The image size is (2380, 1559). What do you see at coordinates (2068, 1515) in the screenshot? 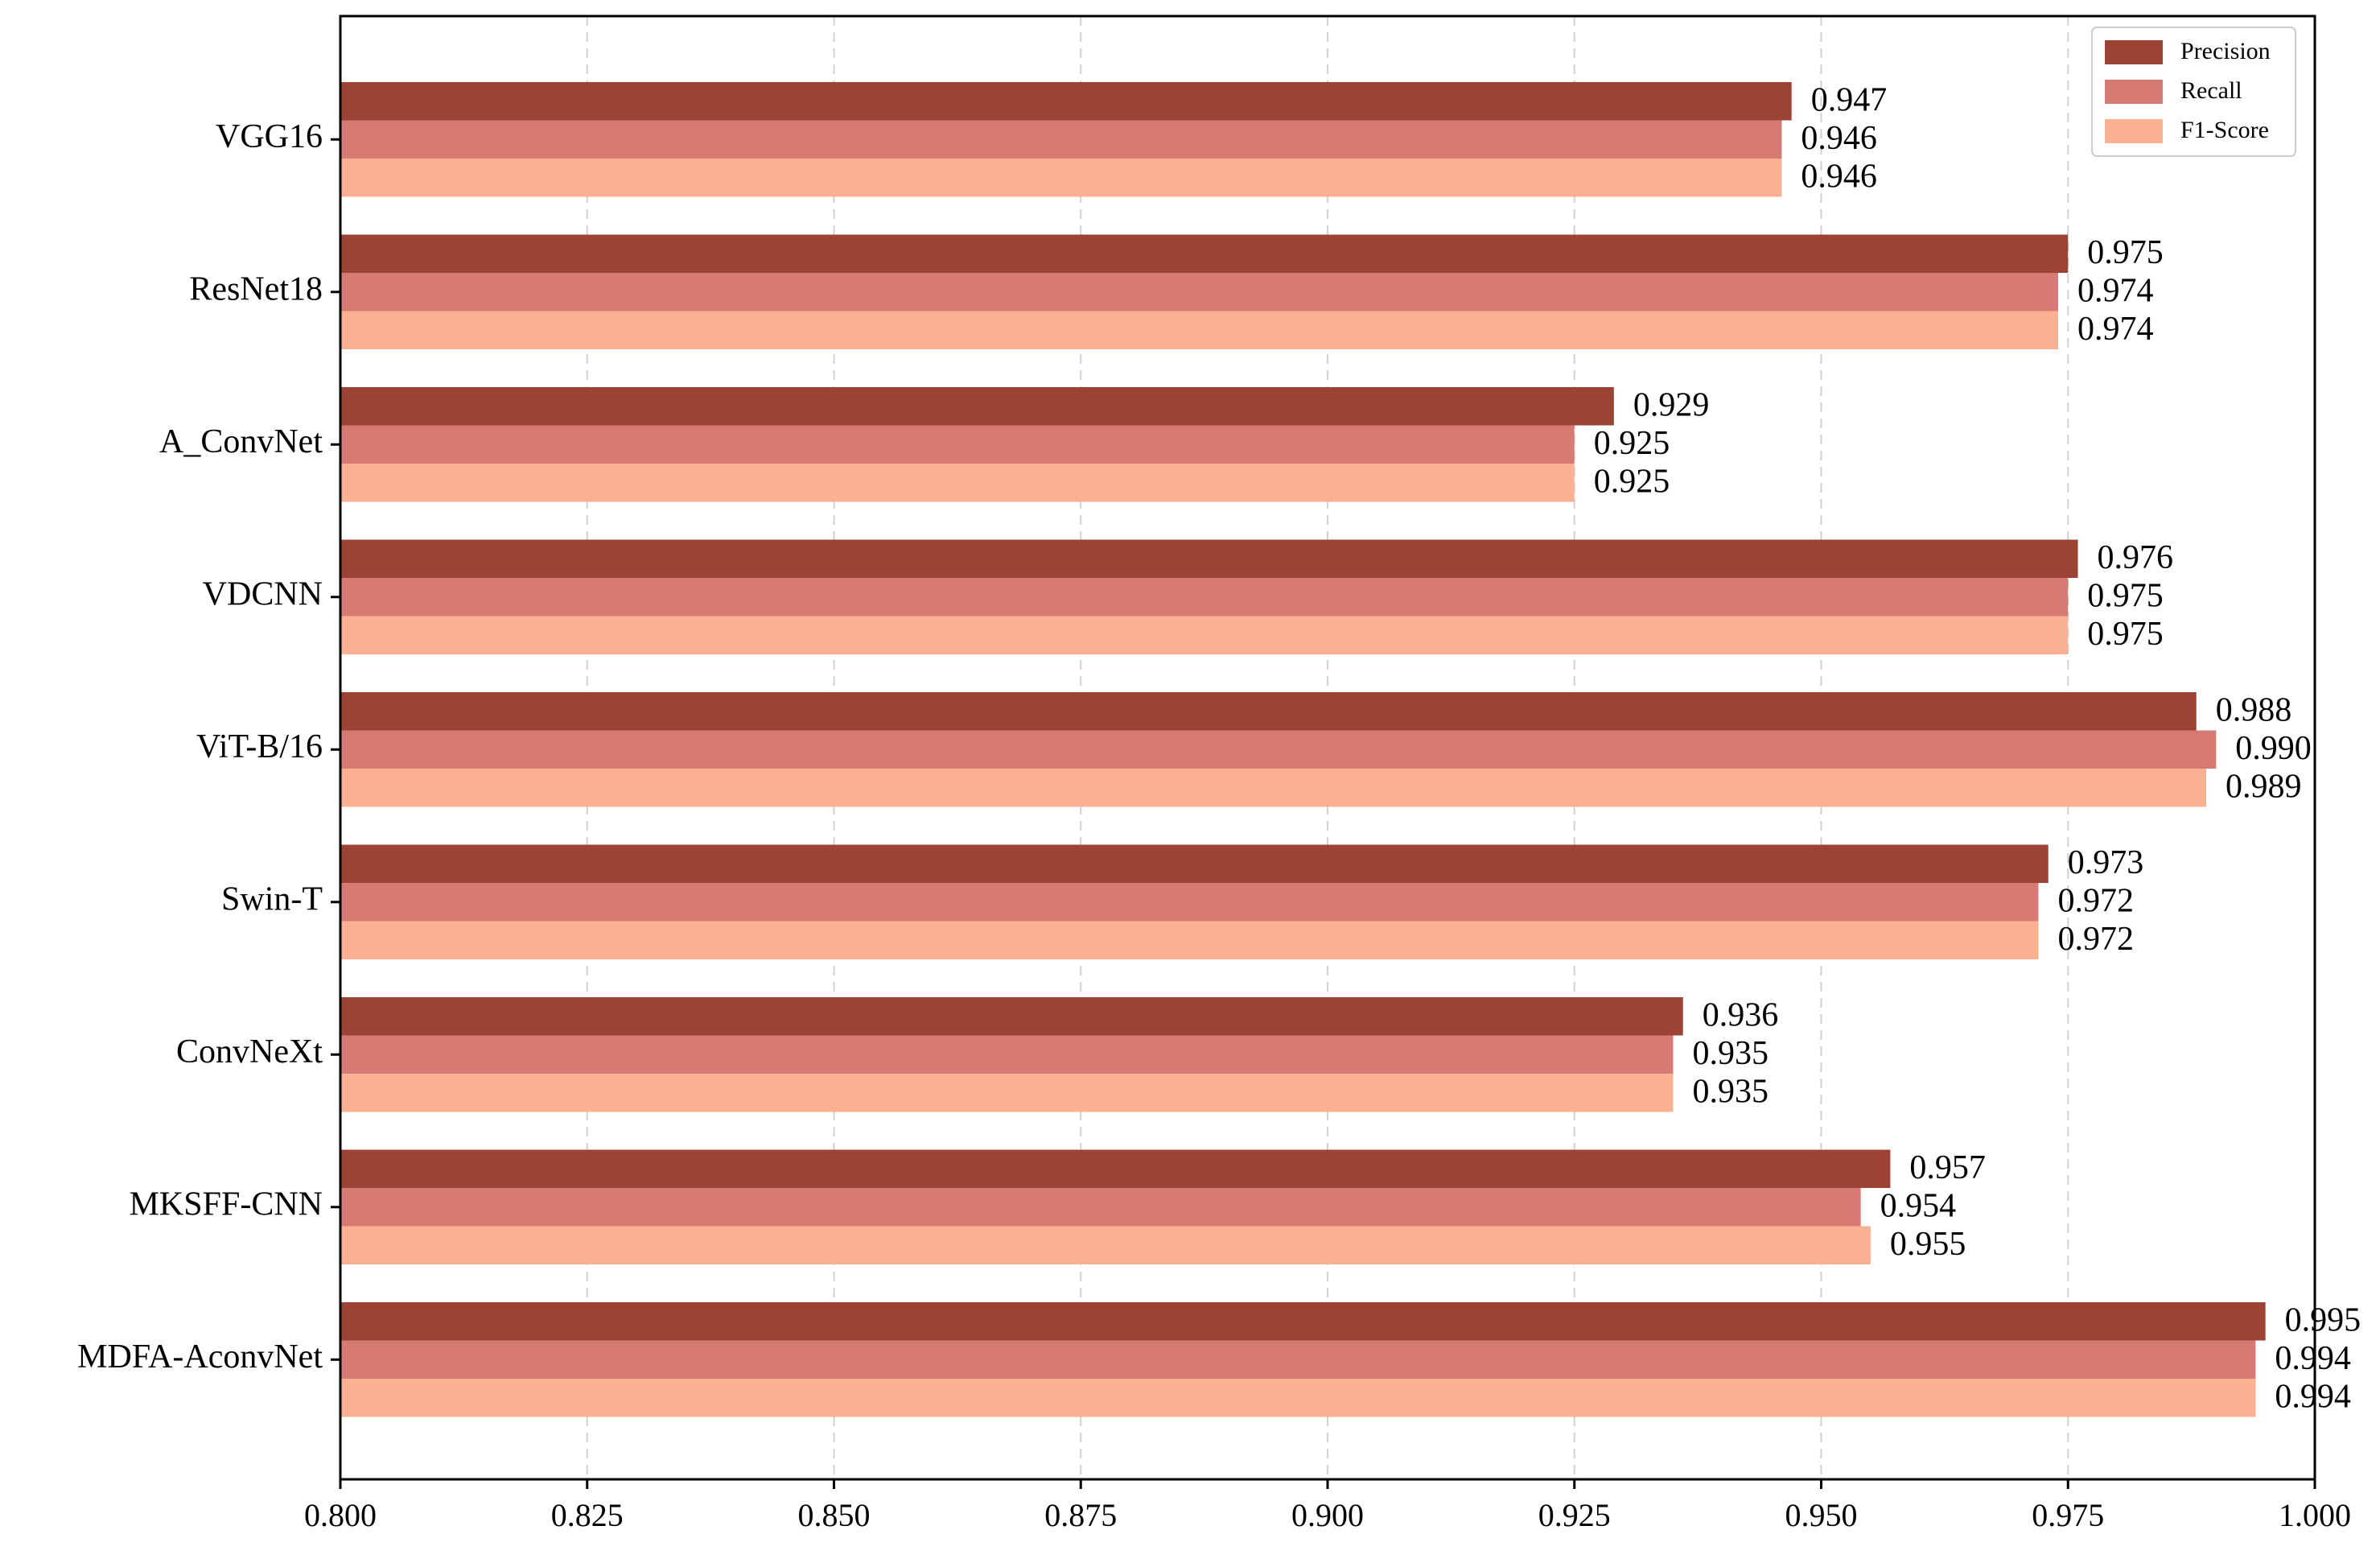
I see `x-tick-label: 0.975` at bounding box center [2068, 1515].